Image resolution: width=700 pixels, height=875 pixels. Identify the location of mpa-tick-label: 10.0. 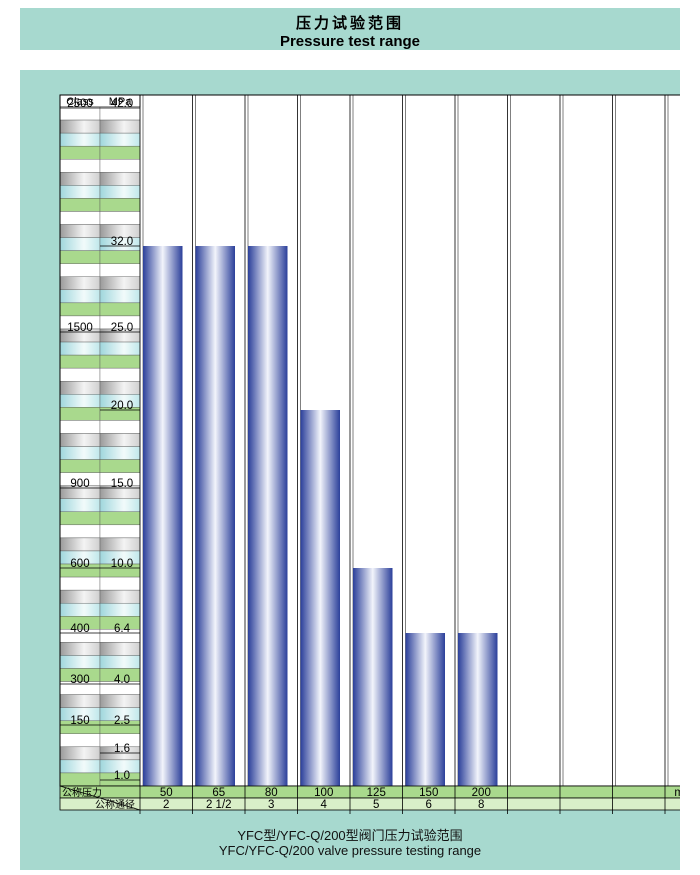
(122, 564).